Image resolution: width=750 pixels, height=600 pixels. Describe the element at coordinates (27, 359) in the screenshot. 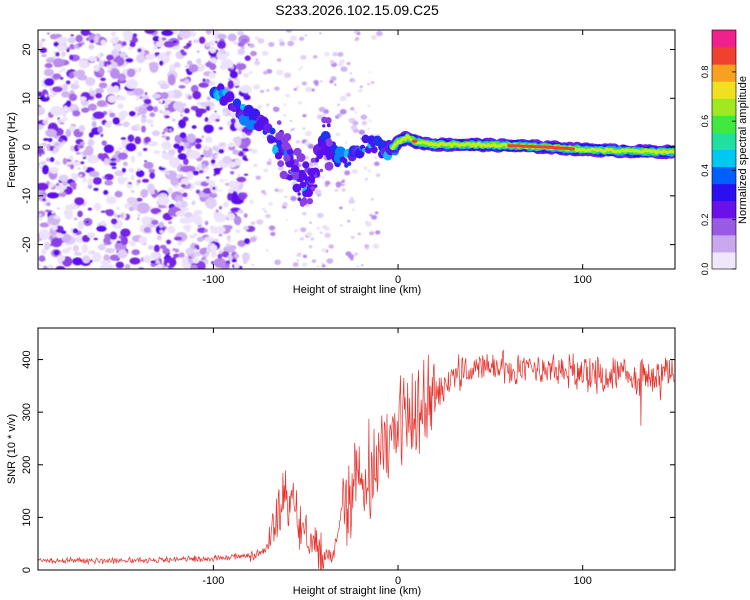

I see `snr-y-tick-label: 400` at that location.